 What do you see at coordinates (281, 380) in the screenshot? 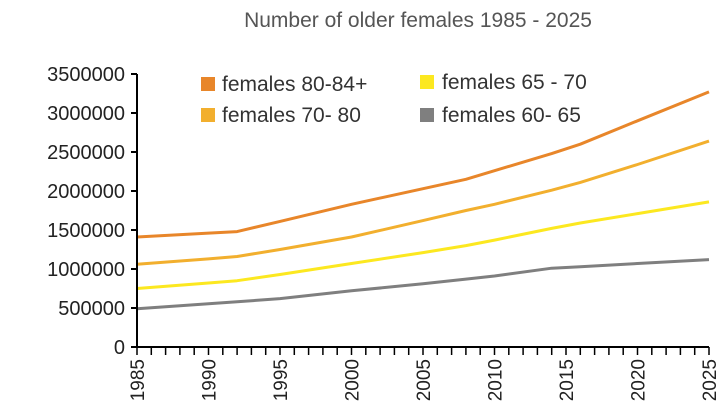
I see `x-tick-label: 1995` at bounding box center [281, 380].